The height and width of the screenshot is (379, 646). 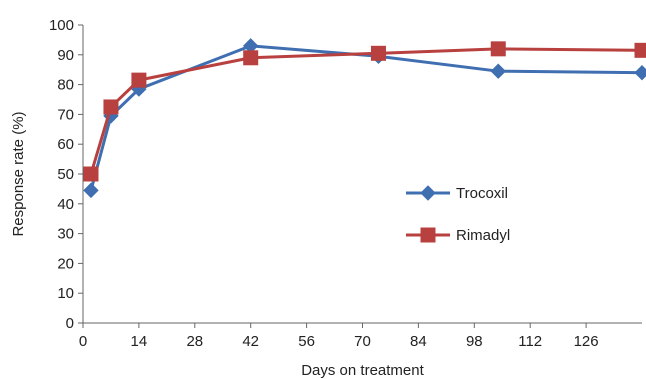 I want to click on y-tick-label: 80, so click(x=65, y=85).